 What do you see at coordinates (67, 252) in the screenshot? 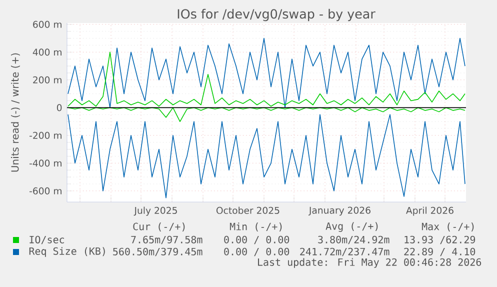
I see `legend-label: Req Size (KB)` at bounding box center [67, 252].